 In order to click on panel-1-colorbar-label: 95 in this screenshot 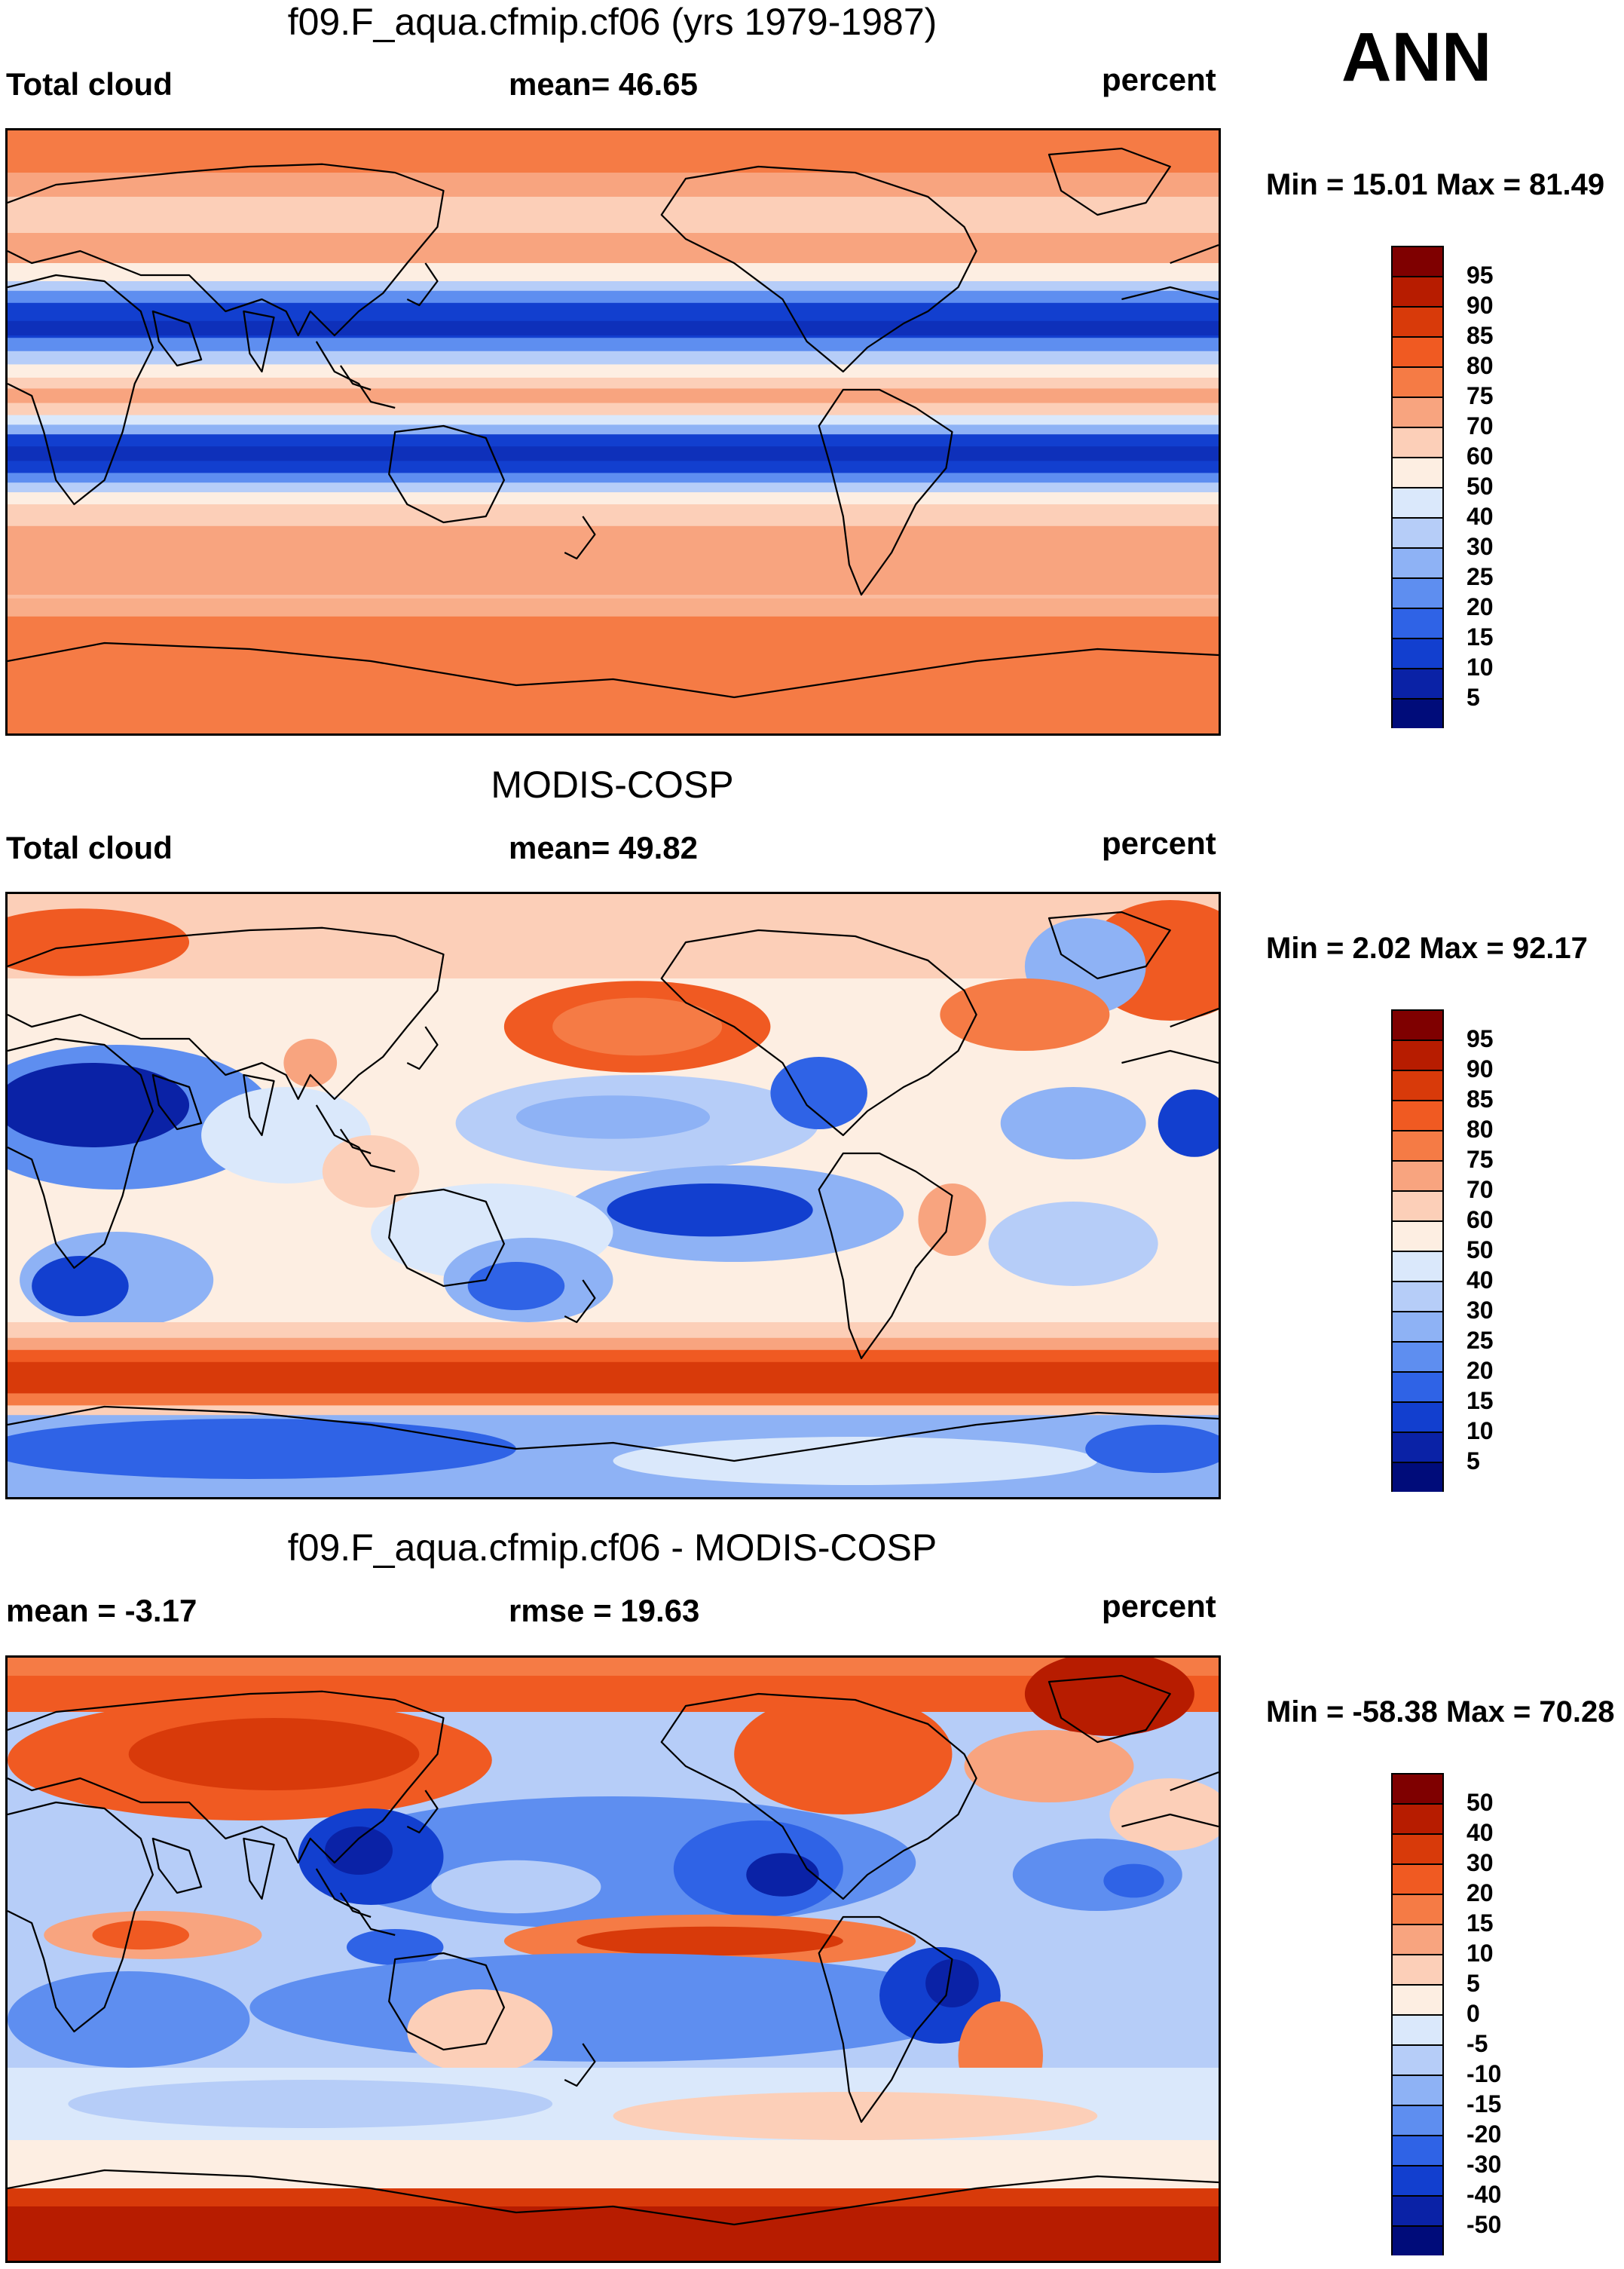, I will do `click(1480, 275)`.